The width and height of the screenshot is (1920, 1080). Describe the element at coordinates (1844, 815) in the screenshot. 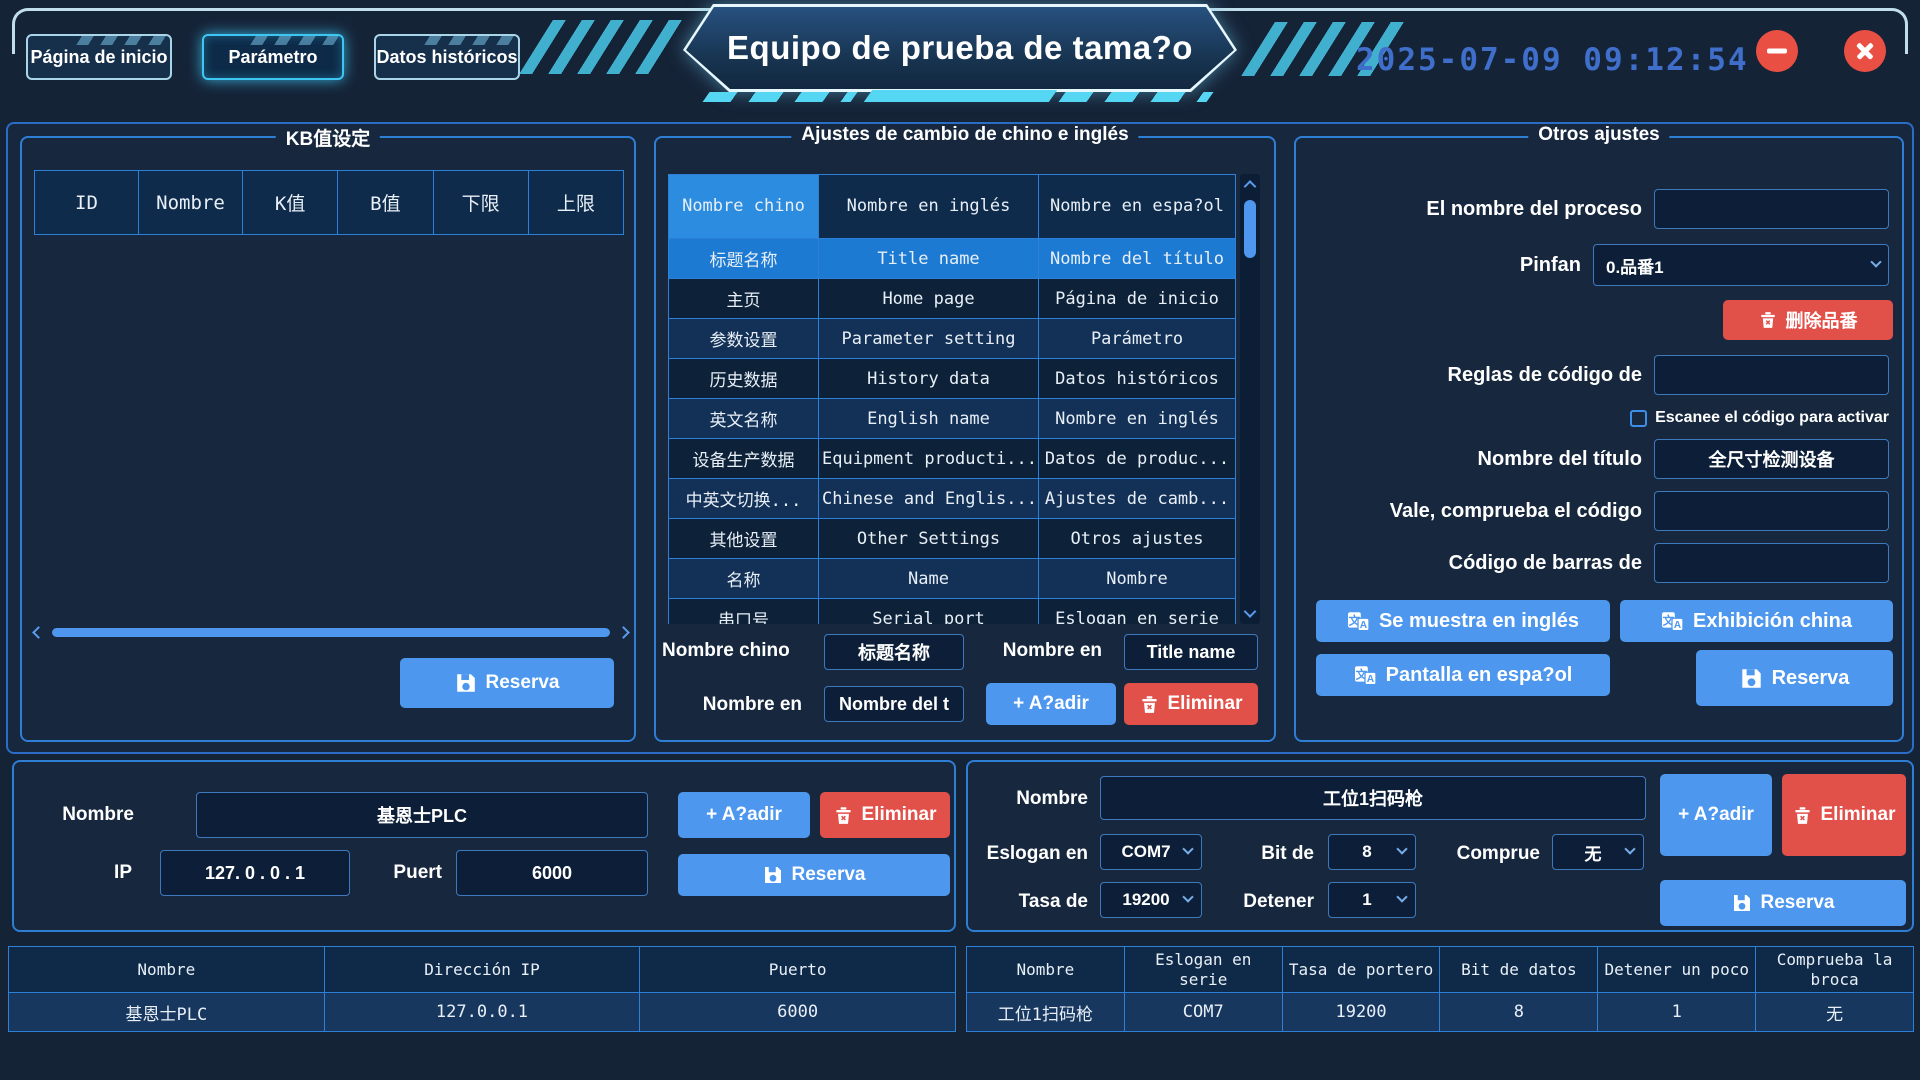

I see `scanner-delete-button: Eliminar` at that location.